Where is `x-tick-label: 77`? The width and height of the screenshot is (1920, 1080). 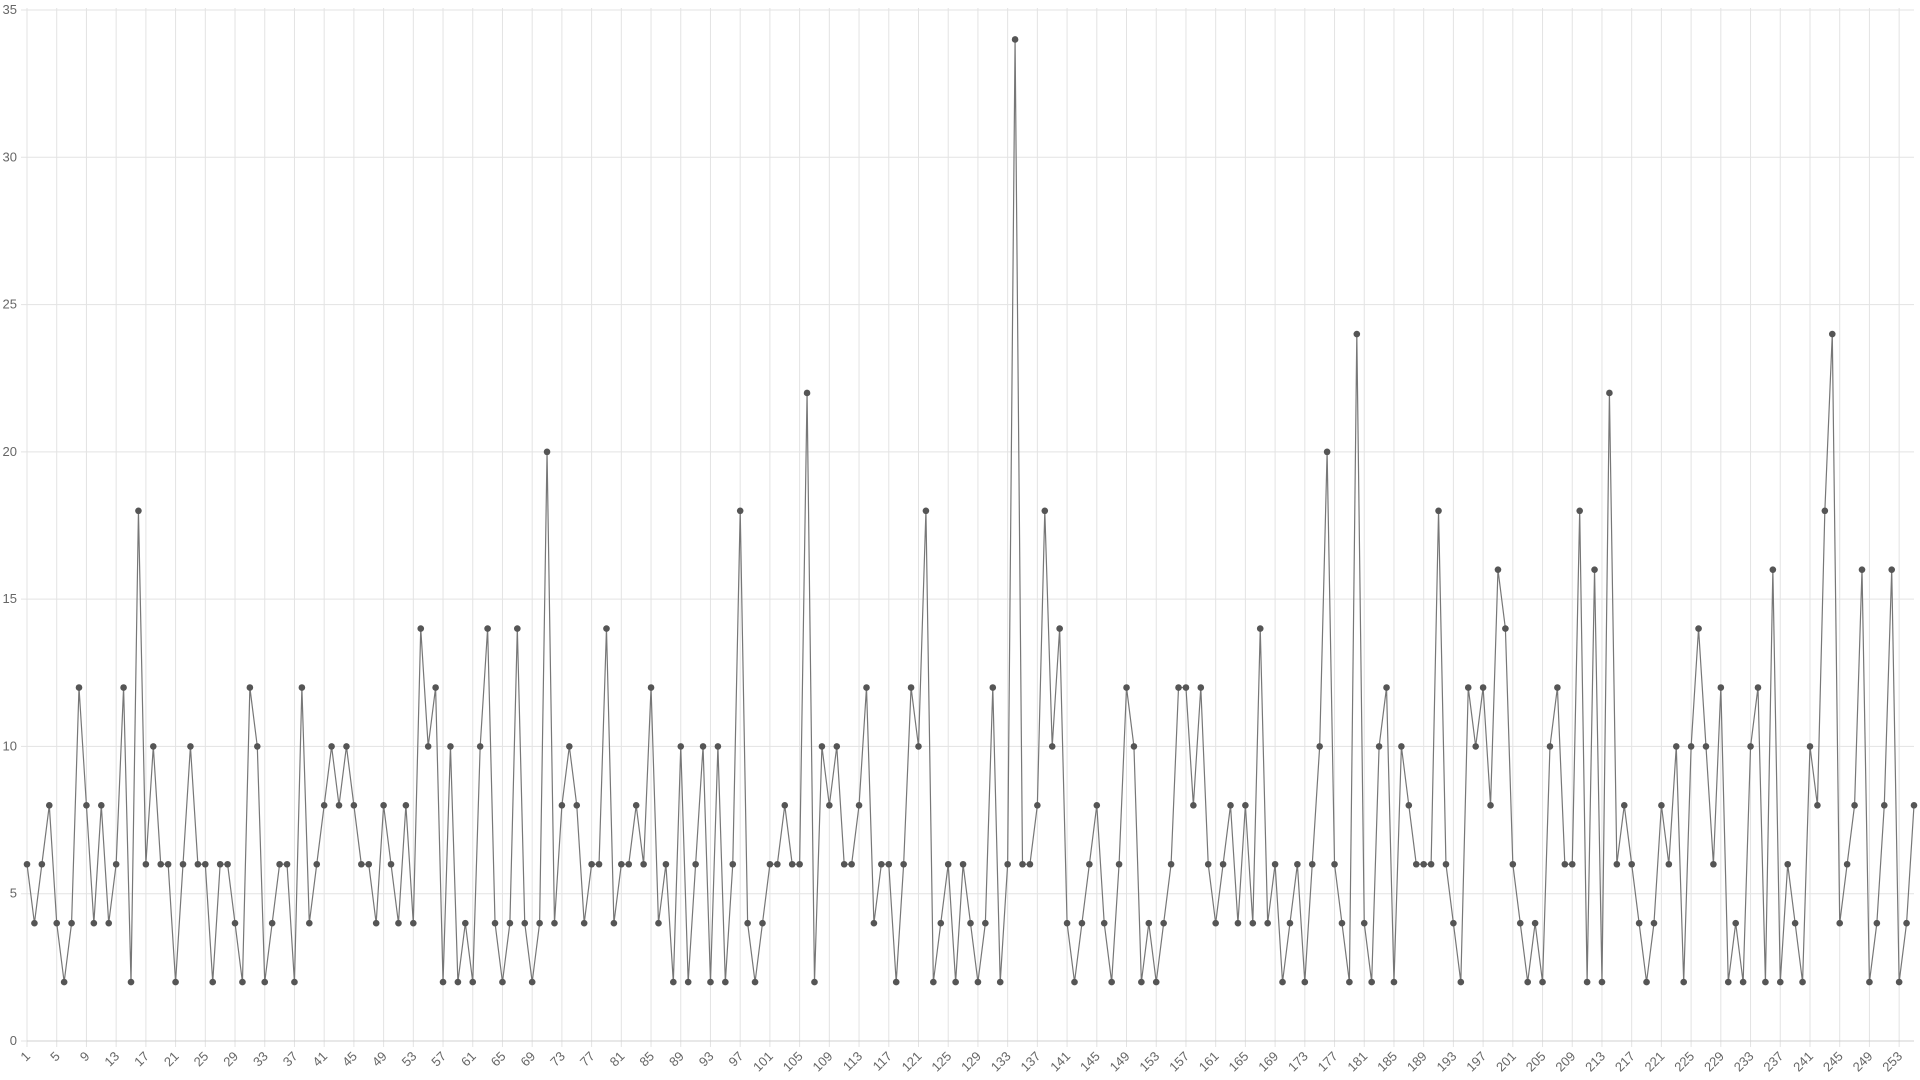 x-tick-label: 77 is located at coordinates (587, 1059).